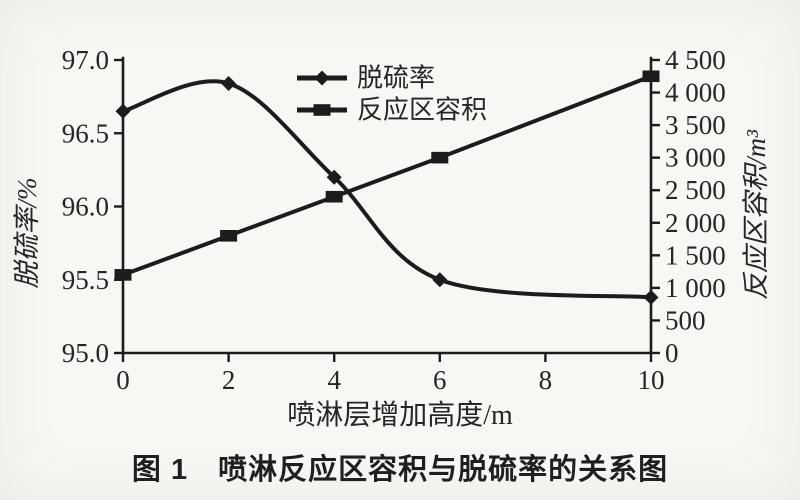 The image size is (800, 500). What do you see at coordinates (651, 380) in the screenshot?
I see `x-tick-label: 10` at bounding box center [651, 380].